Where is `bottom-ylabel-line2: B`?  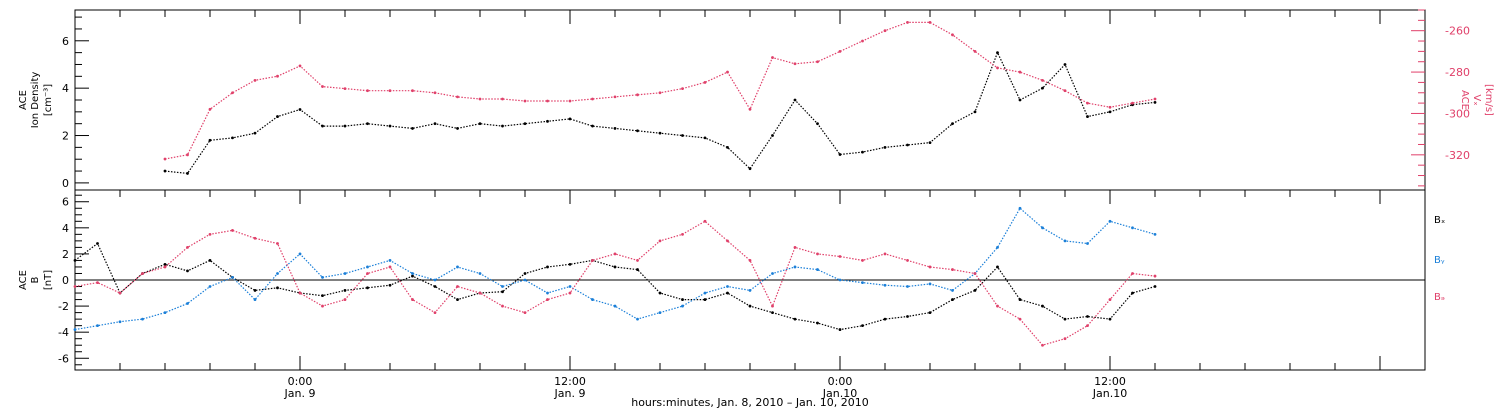
bottom-ylabel-line2: B is located at coordinates (35, 279).